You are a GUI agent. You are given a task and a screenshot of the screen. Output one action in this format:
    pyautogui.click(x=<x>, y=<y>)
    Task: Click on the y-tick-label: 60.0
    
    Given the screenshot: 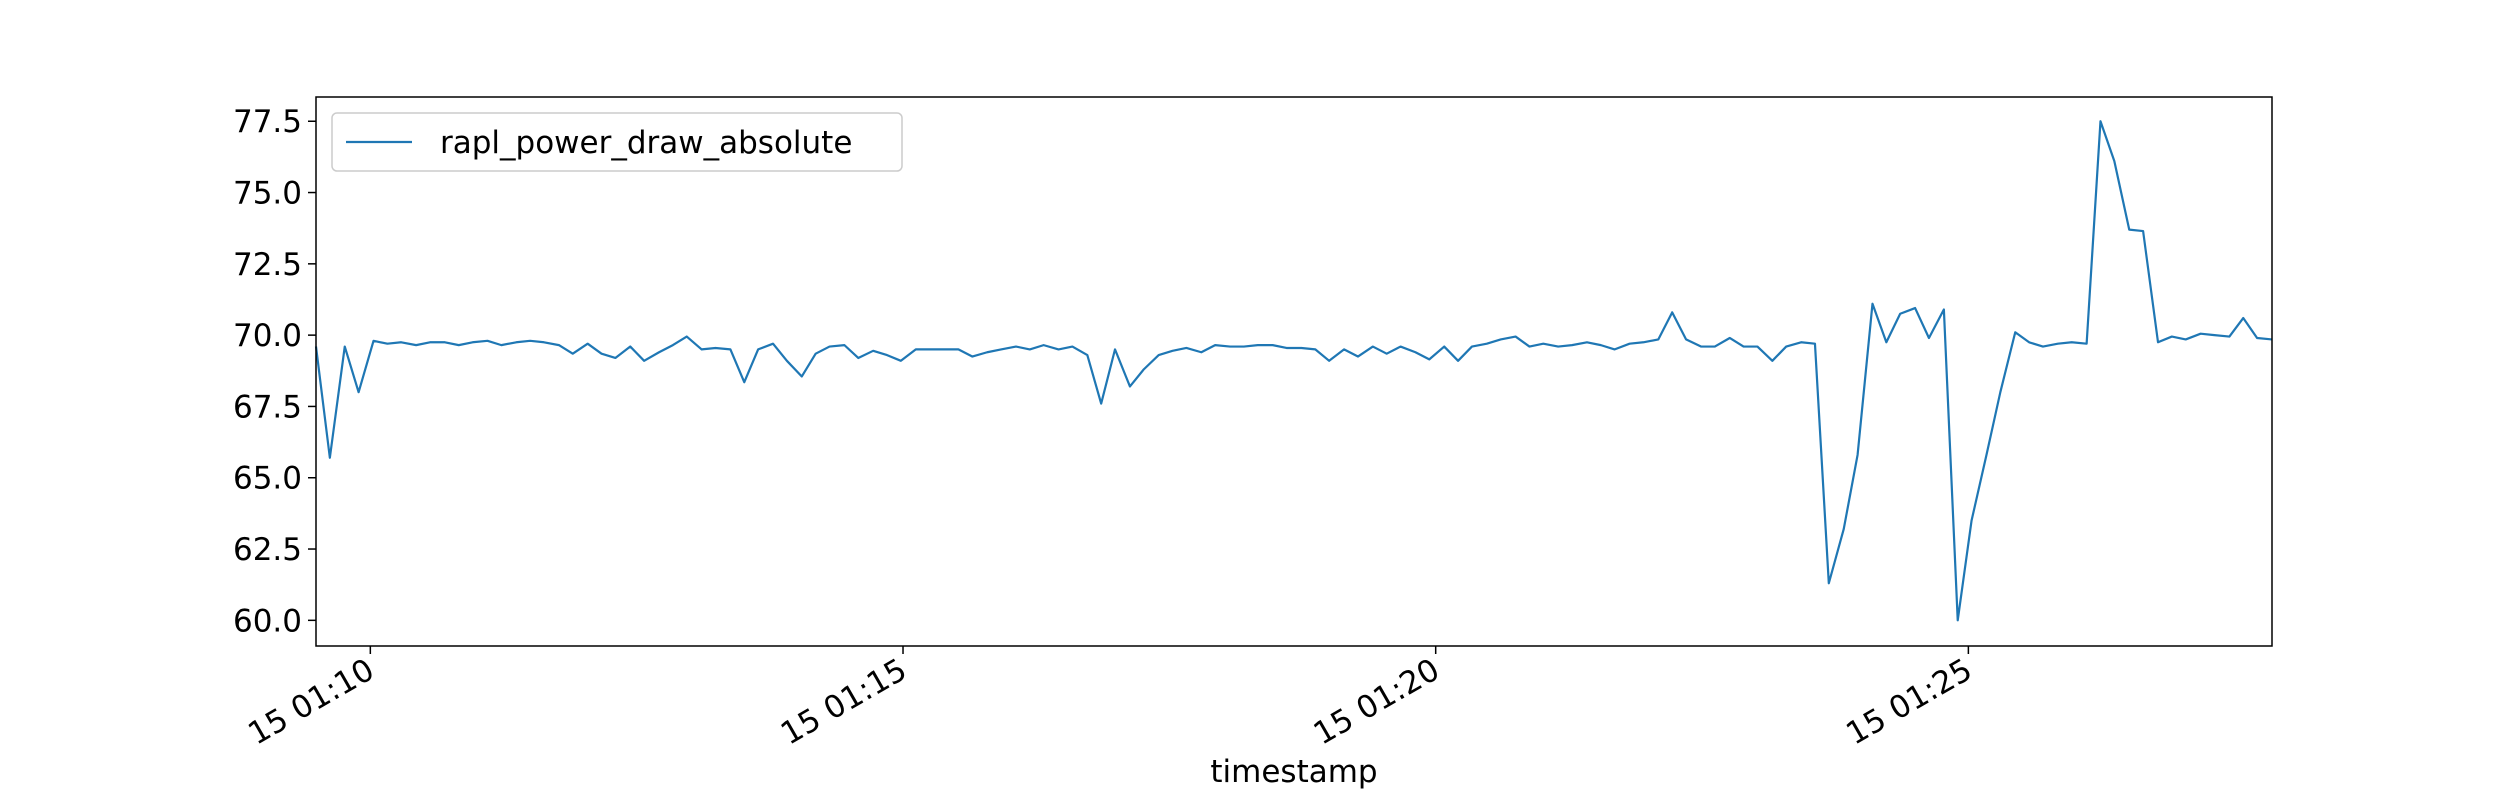 What is the action you would take?
    pyautogui.click(x=267, y=621)
    